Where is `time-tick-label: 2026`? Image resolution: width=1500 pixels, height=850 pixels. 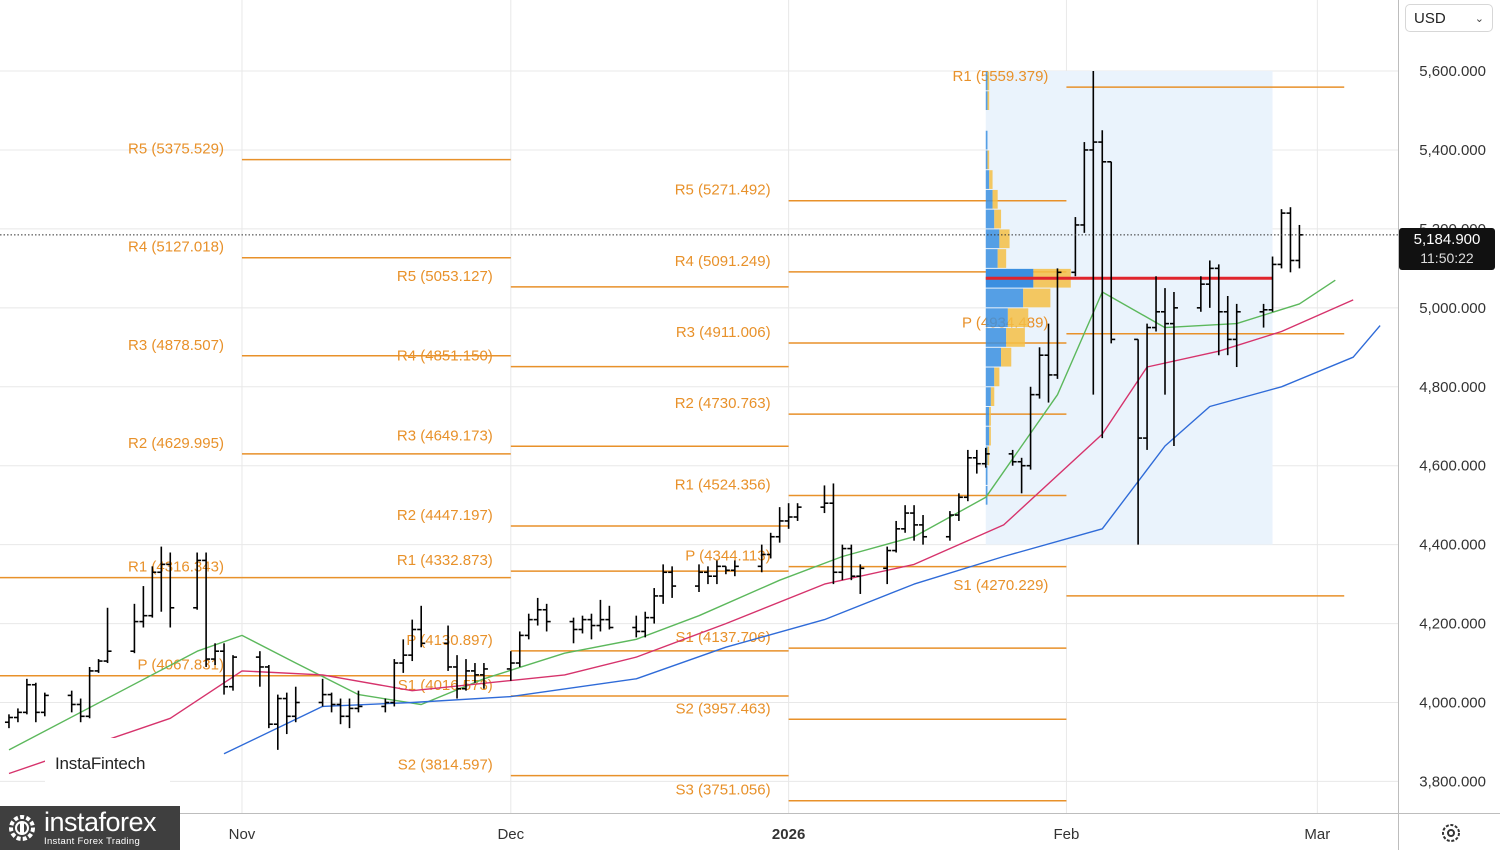
time-tick-label: 2026 is located at coordinates (788, 834).